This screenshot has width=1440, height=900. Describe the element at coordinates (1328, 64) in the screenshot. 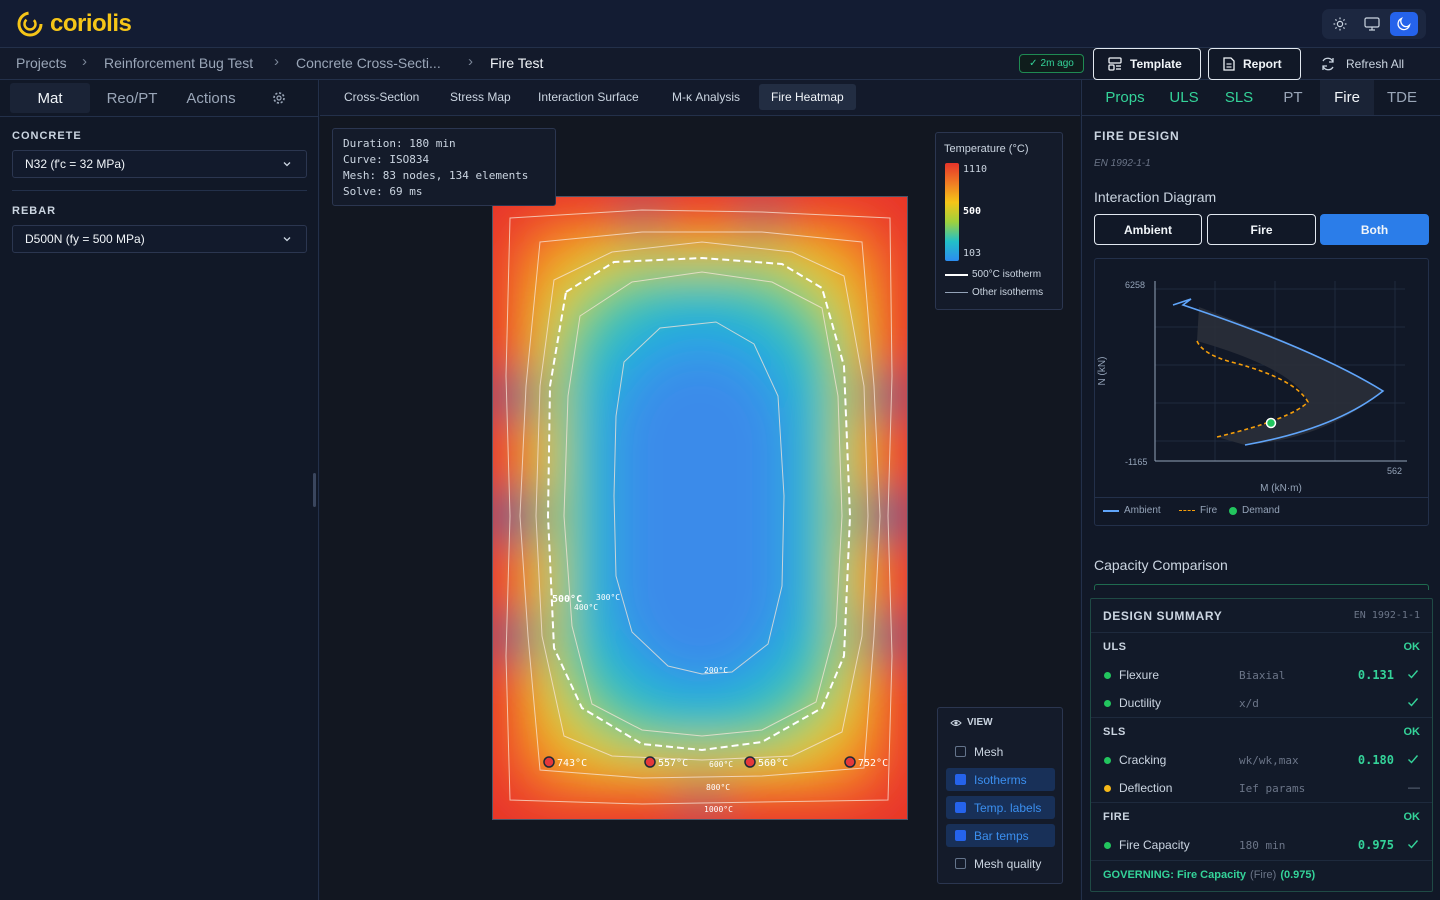

I see `refresh-icon` at that location.